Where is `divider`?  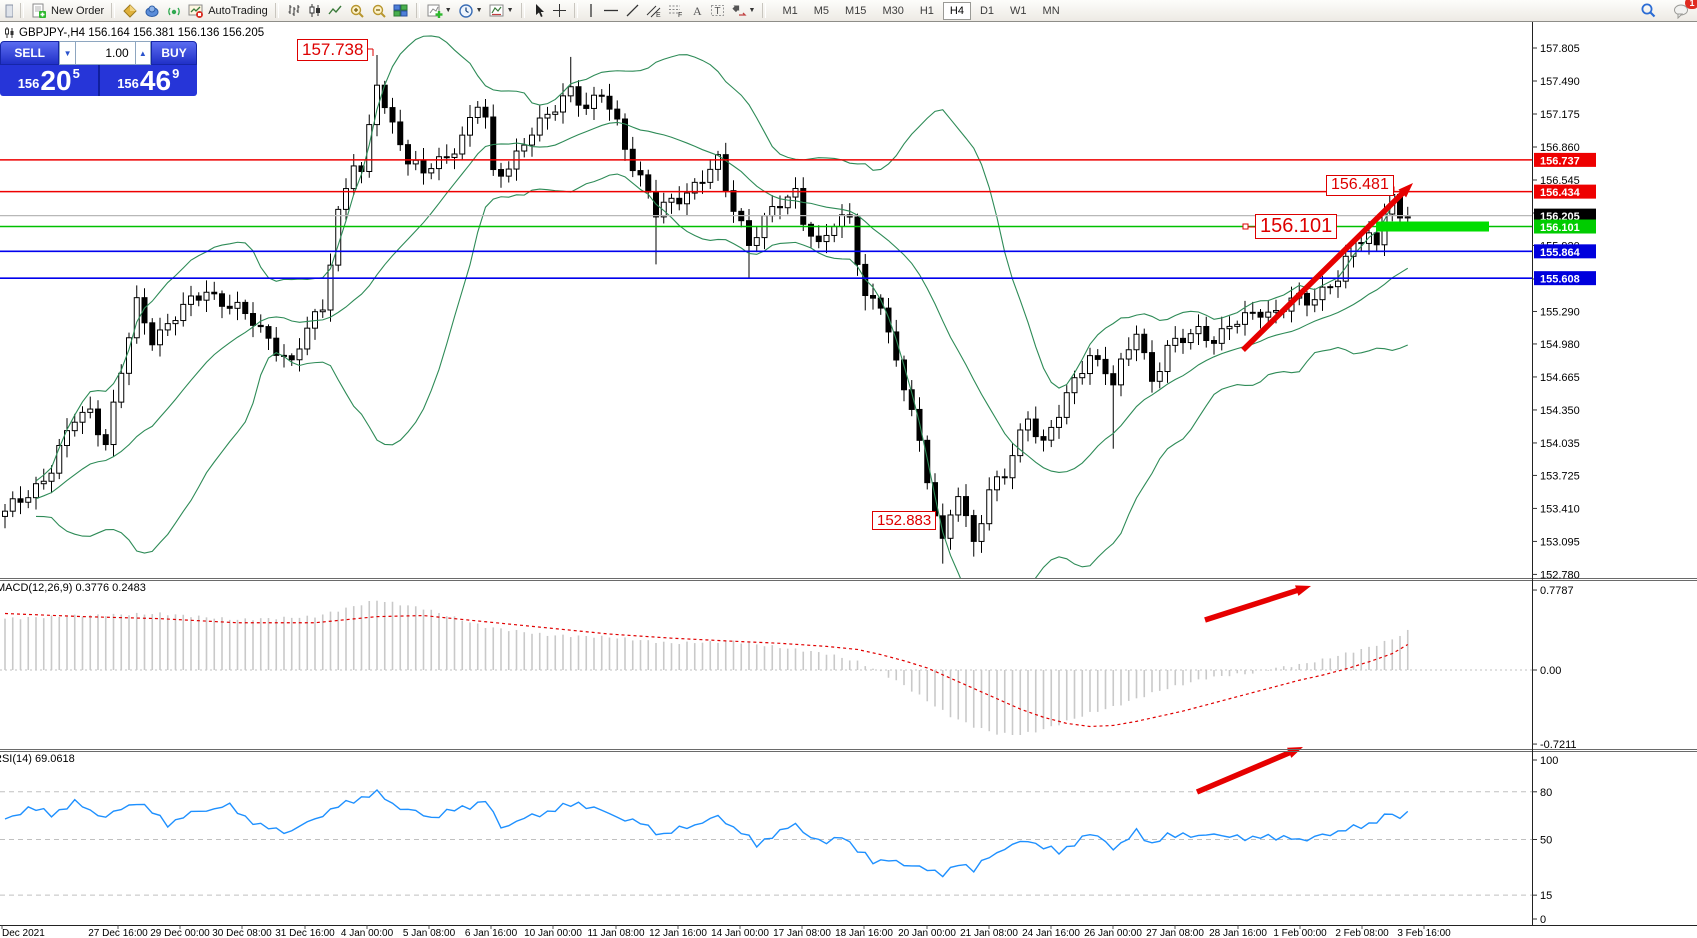 divider is located at coordinates (98, 80).